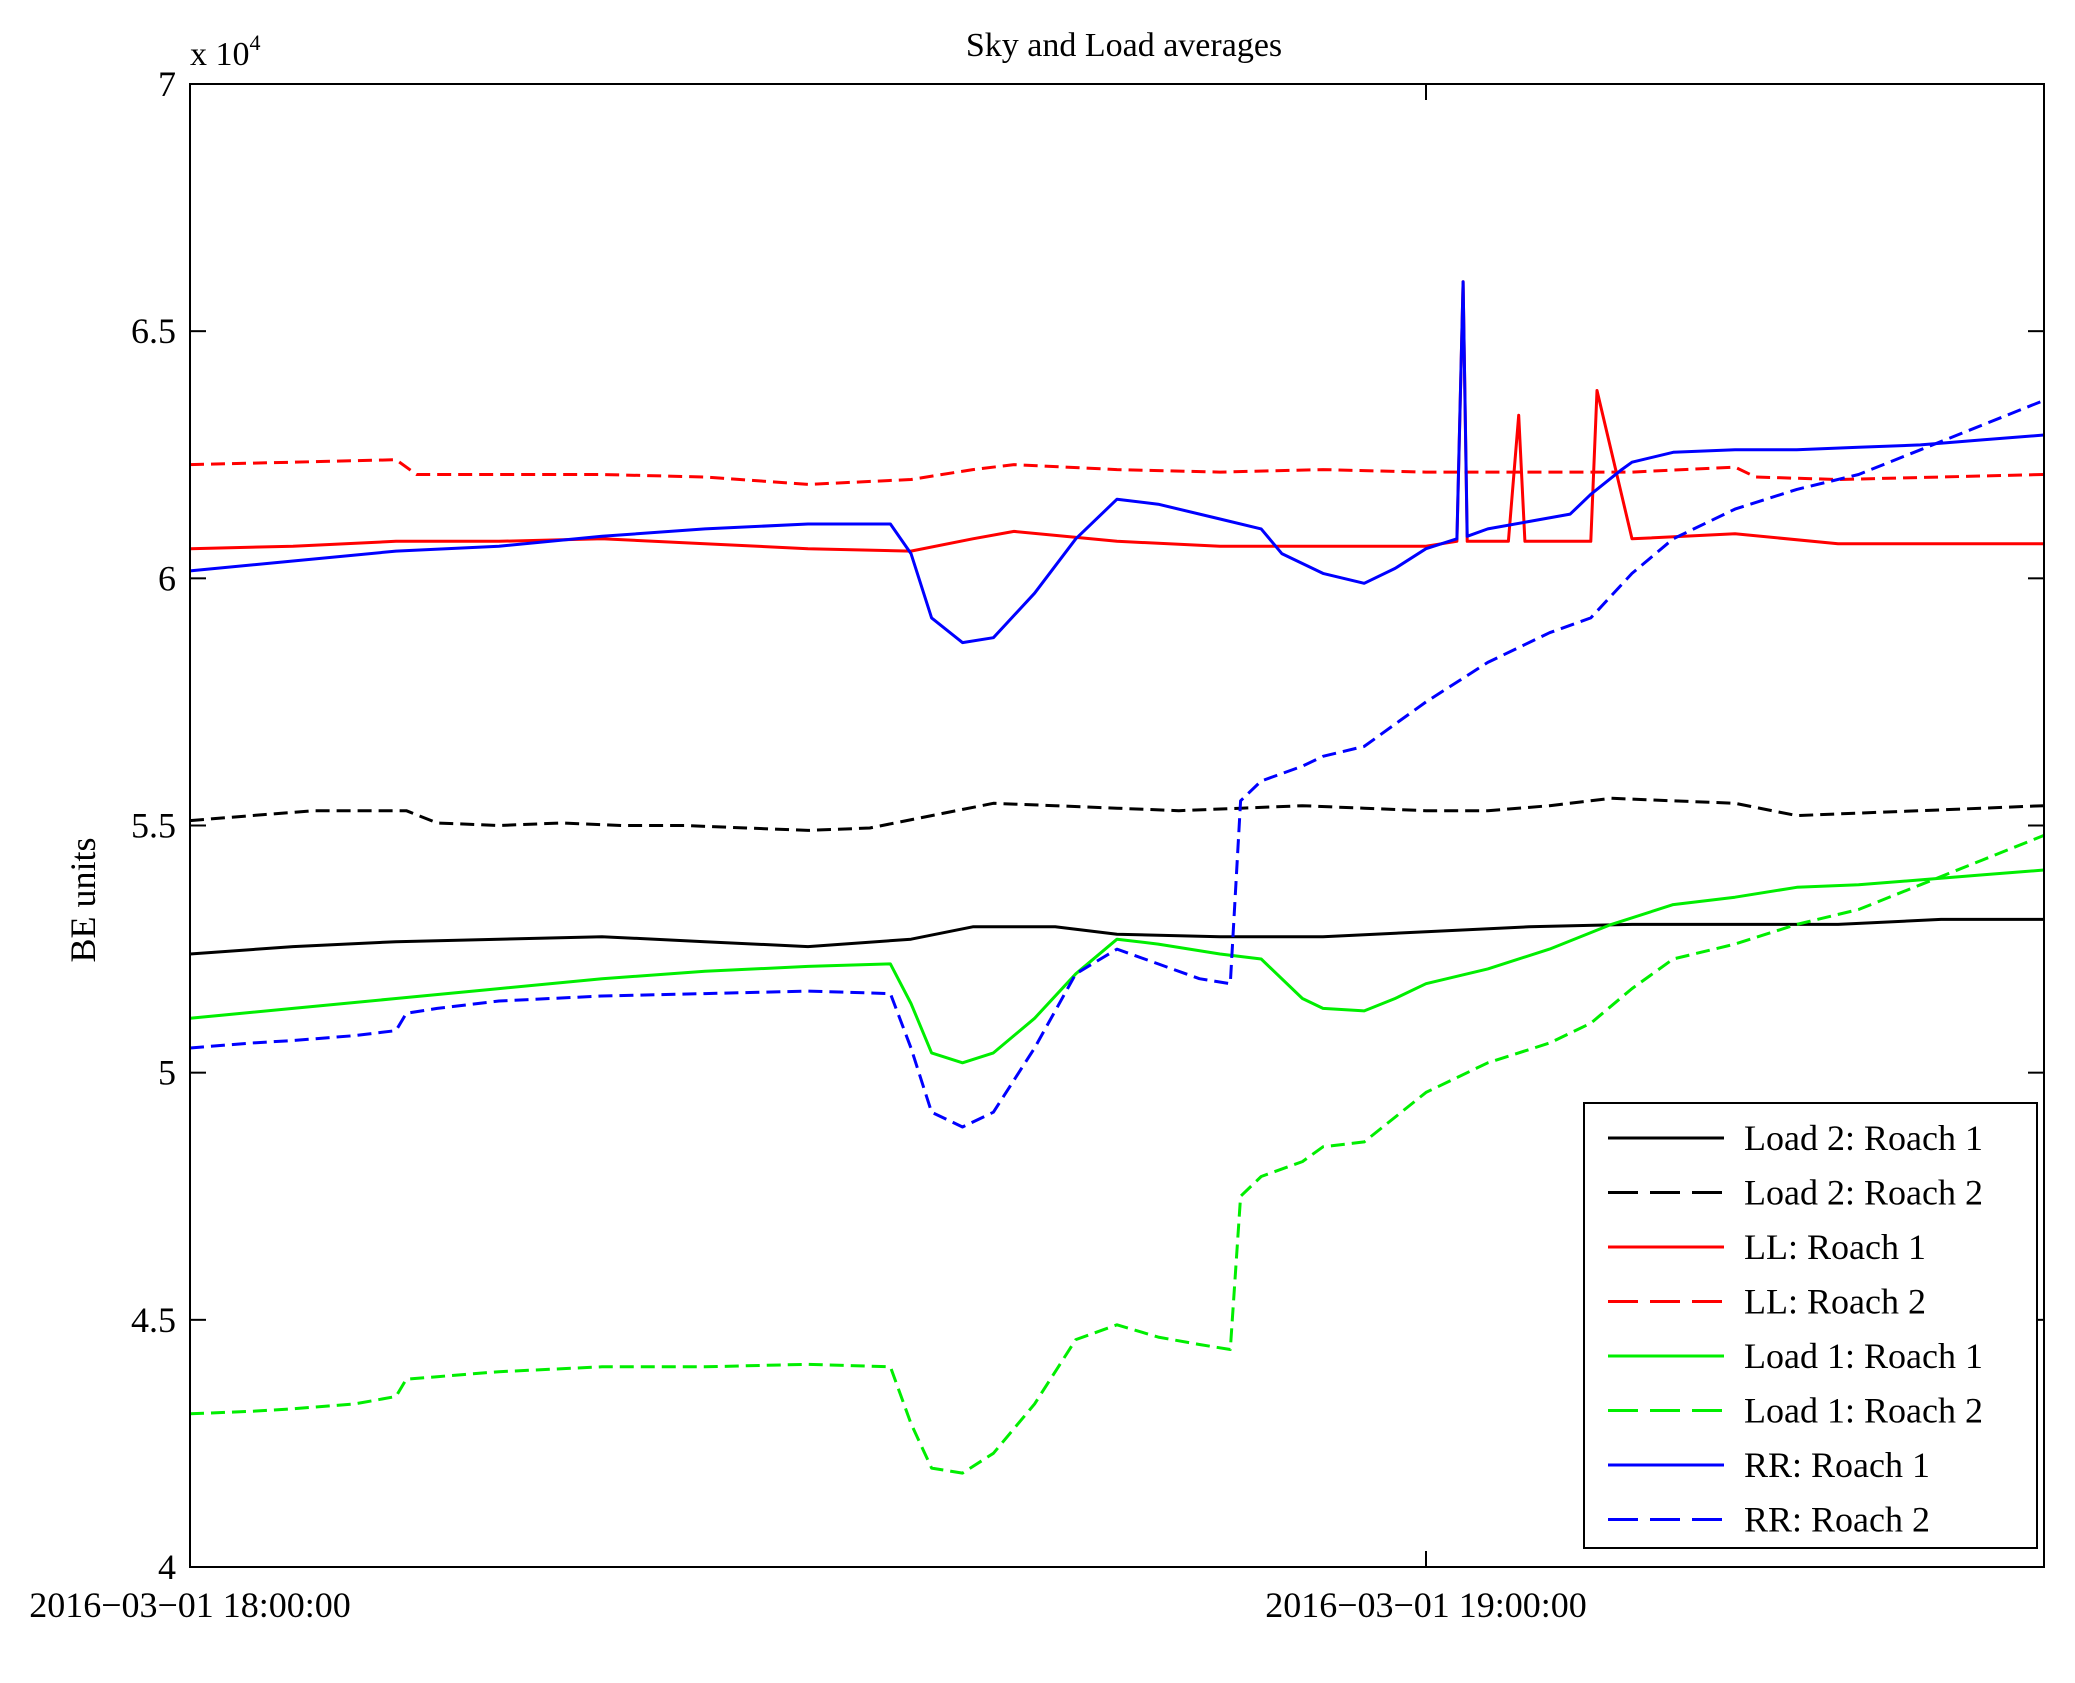  Describe the element at coordinates (153, 1320) in the screenshot. I see `y-tick-label: 4.5` at that location.